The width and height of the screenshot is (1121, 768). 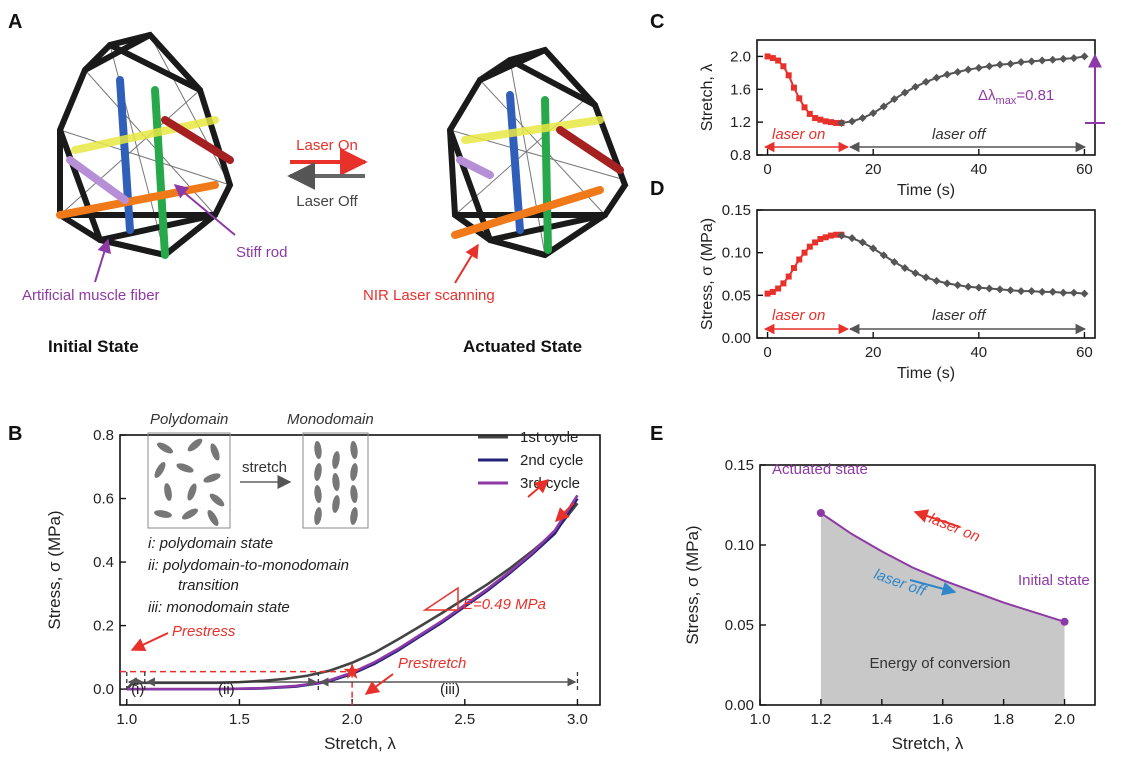 What do you see at coordinates (925, 321) in the screenshot?
I see `chart-d-decorations: laser on laser off` at bounding box center [925, 321].